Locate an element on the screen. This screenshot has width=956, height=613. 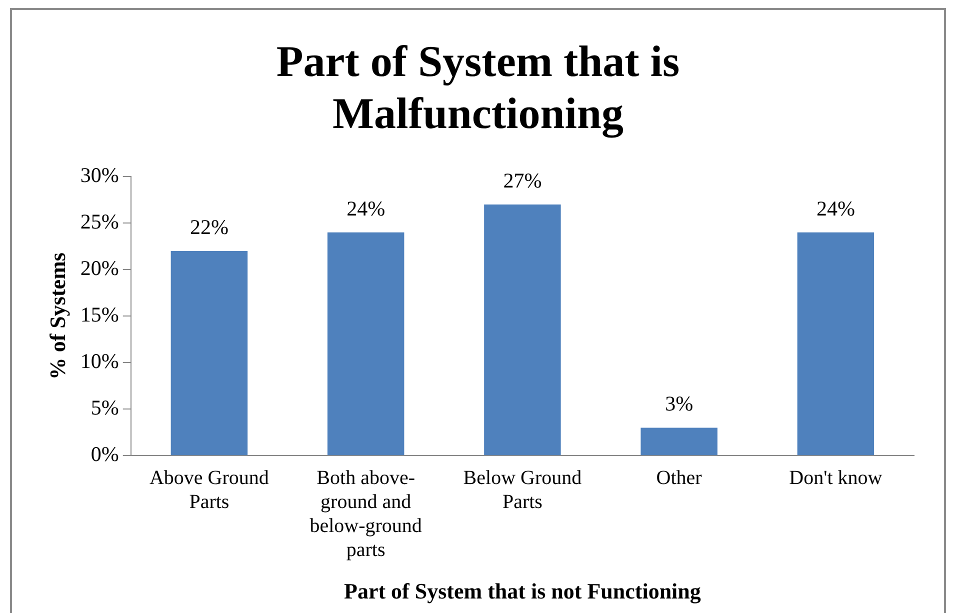
y-tick-label: 10% is located at coordinates (99, 361).